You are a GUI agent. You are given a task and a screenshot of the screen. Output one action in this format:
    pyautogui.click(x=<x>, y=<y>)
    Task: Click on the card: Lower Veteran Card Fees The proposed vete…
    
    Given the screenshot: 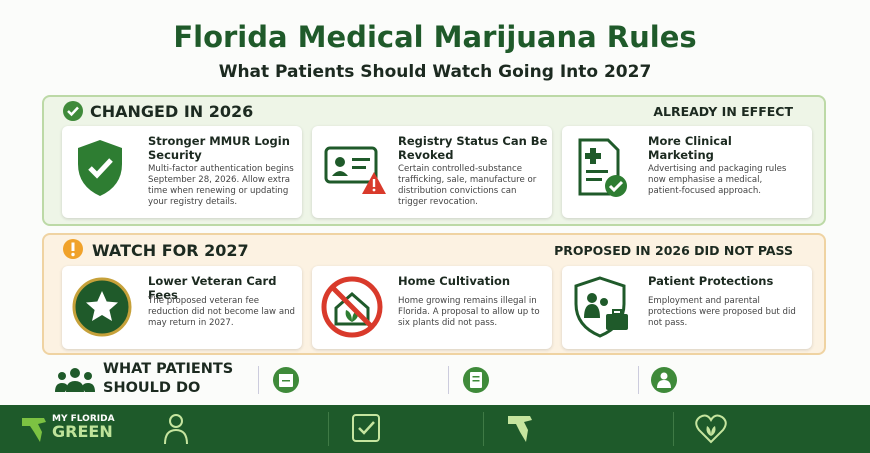 What is the action you would take?
    pyautogui.click(x=182, y=307)
    